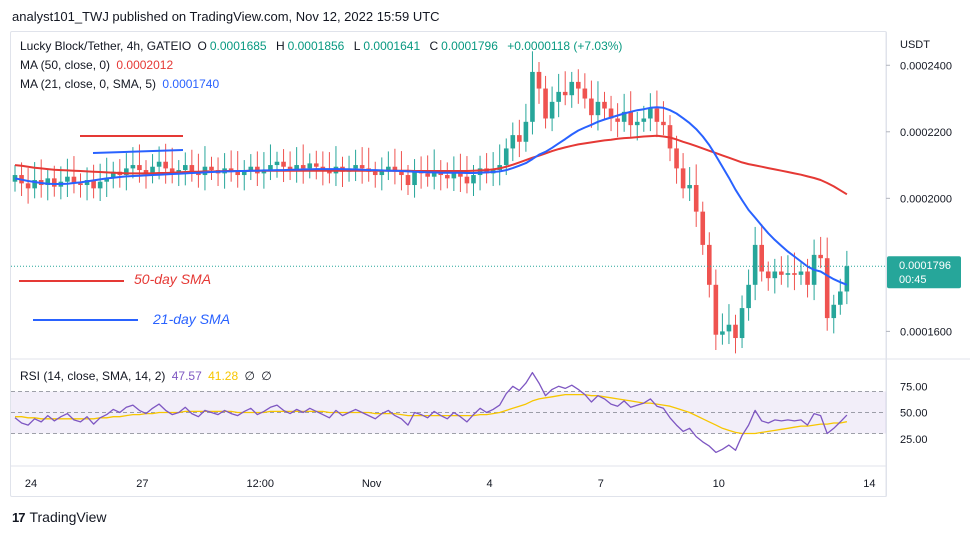 The image size is (977, 536). I want to click on price-tick-label: 0.0002400, so click(926, 66).